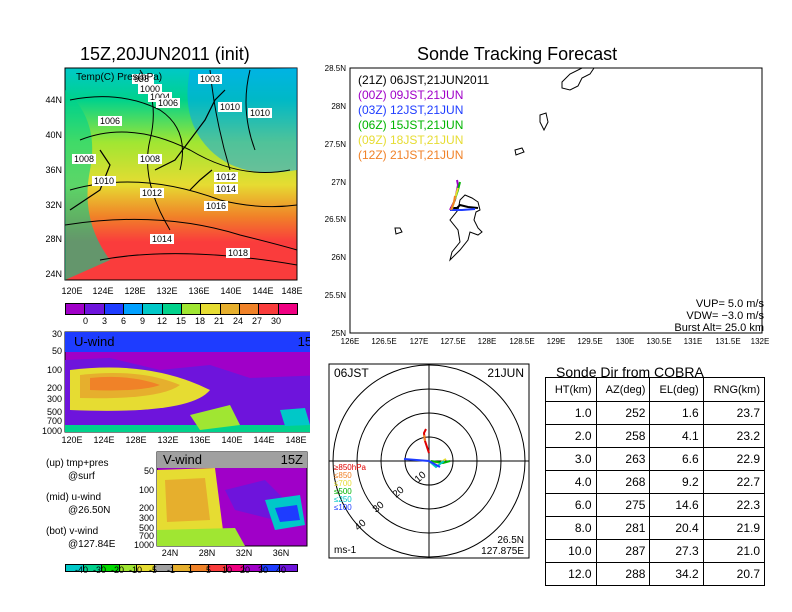 This screenshot has height=612, width=792. I want to click on lon-tick: 131E, so click(693, 341).